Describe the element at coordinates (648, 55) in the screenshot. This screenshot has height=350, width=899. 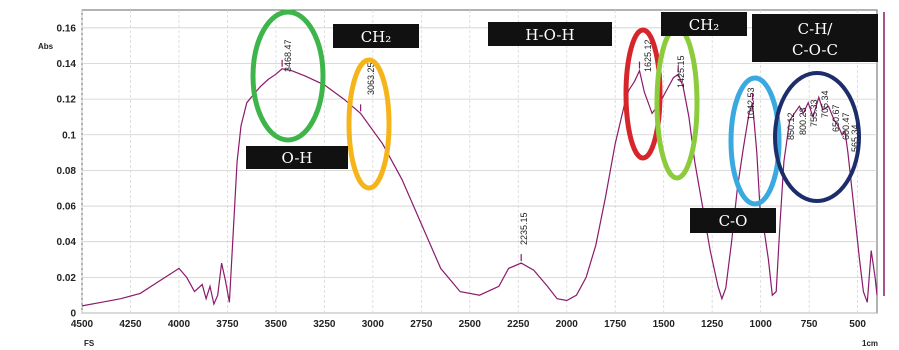
I see `peak-label-1625: 1625.12` at that location.